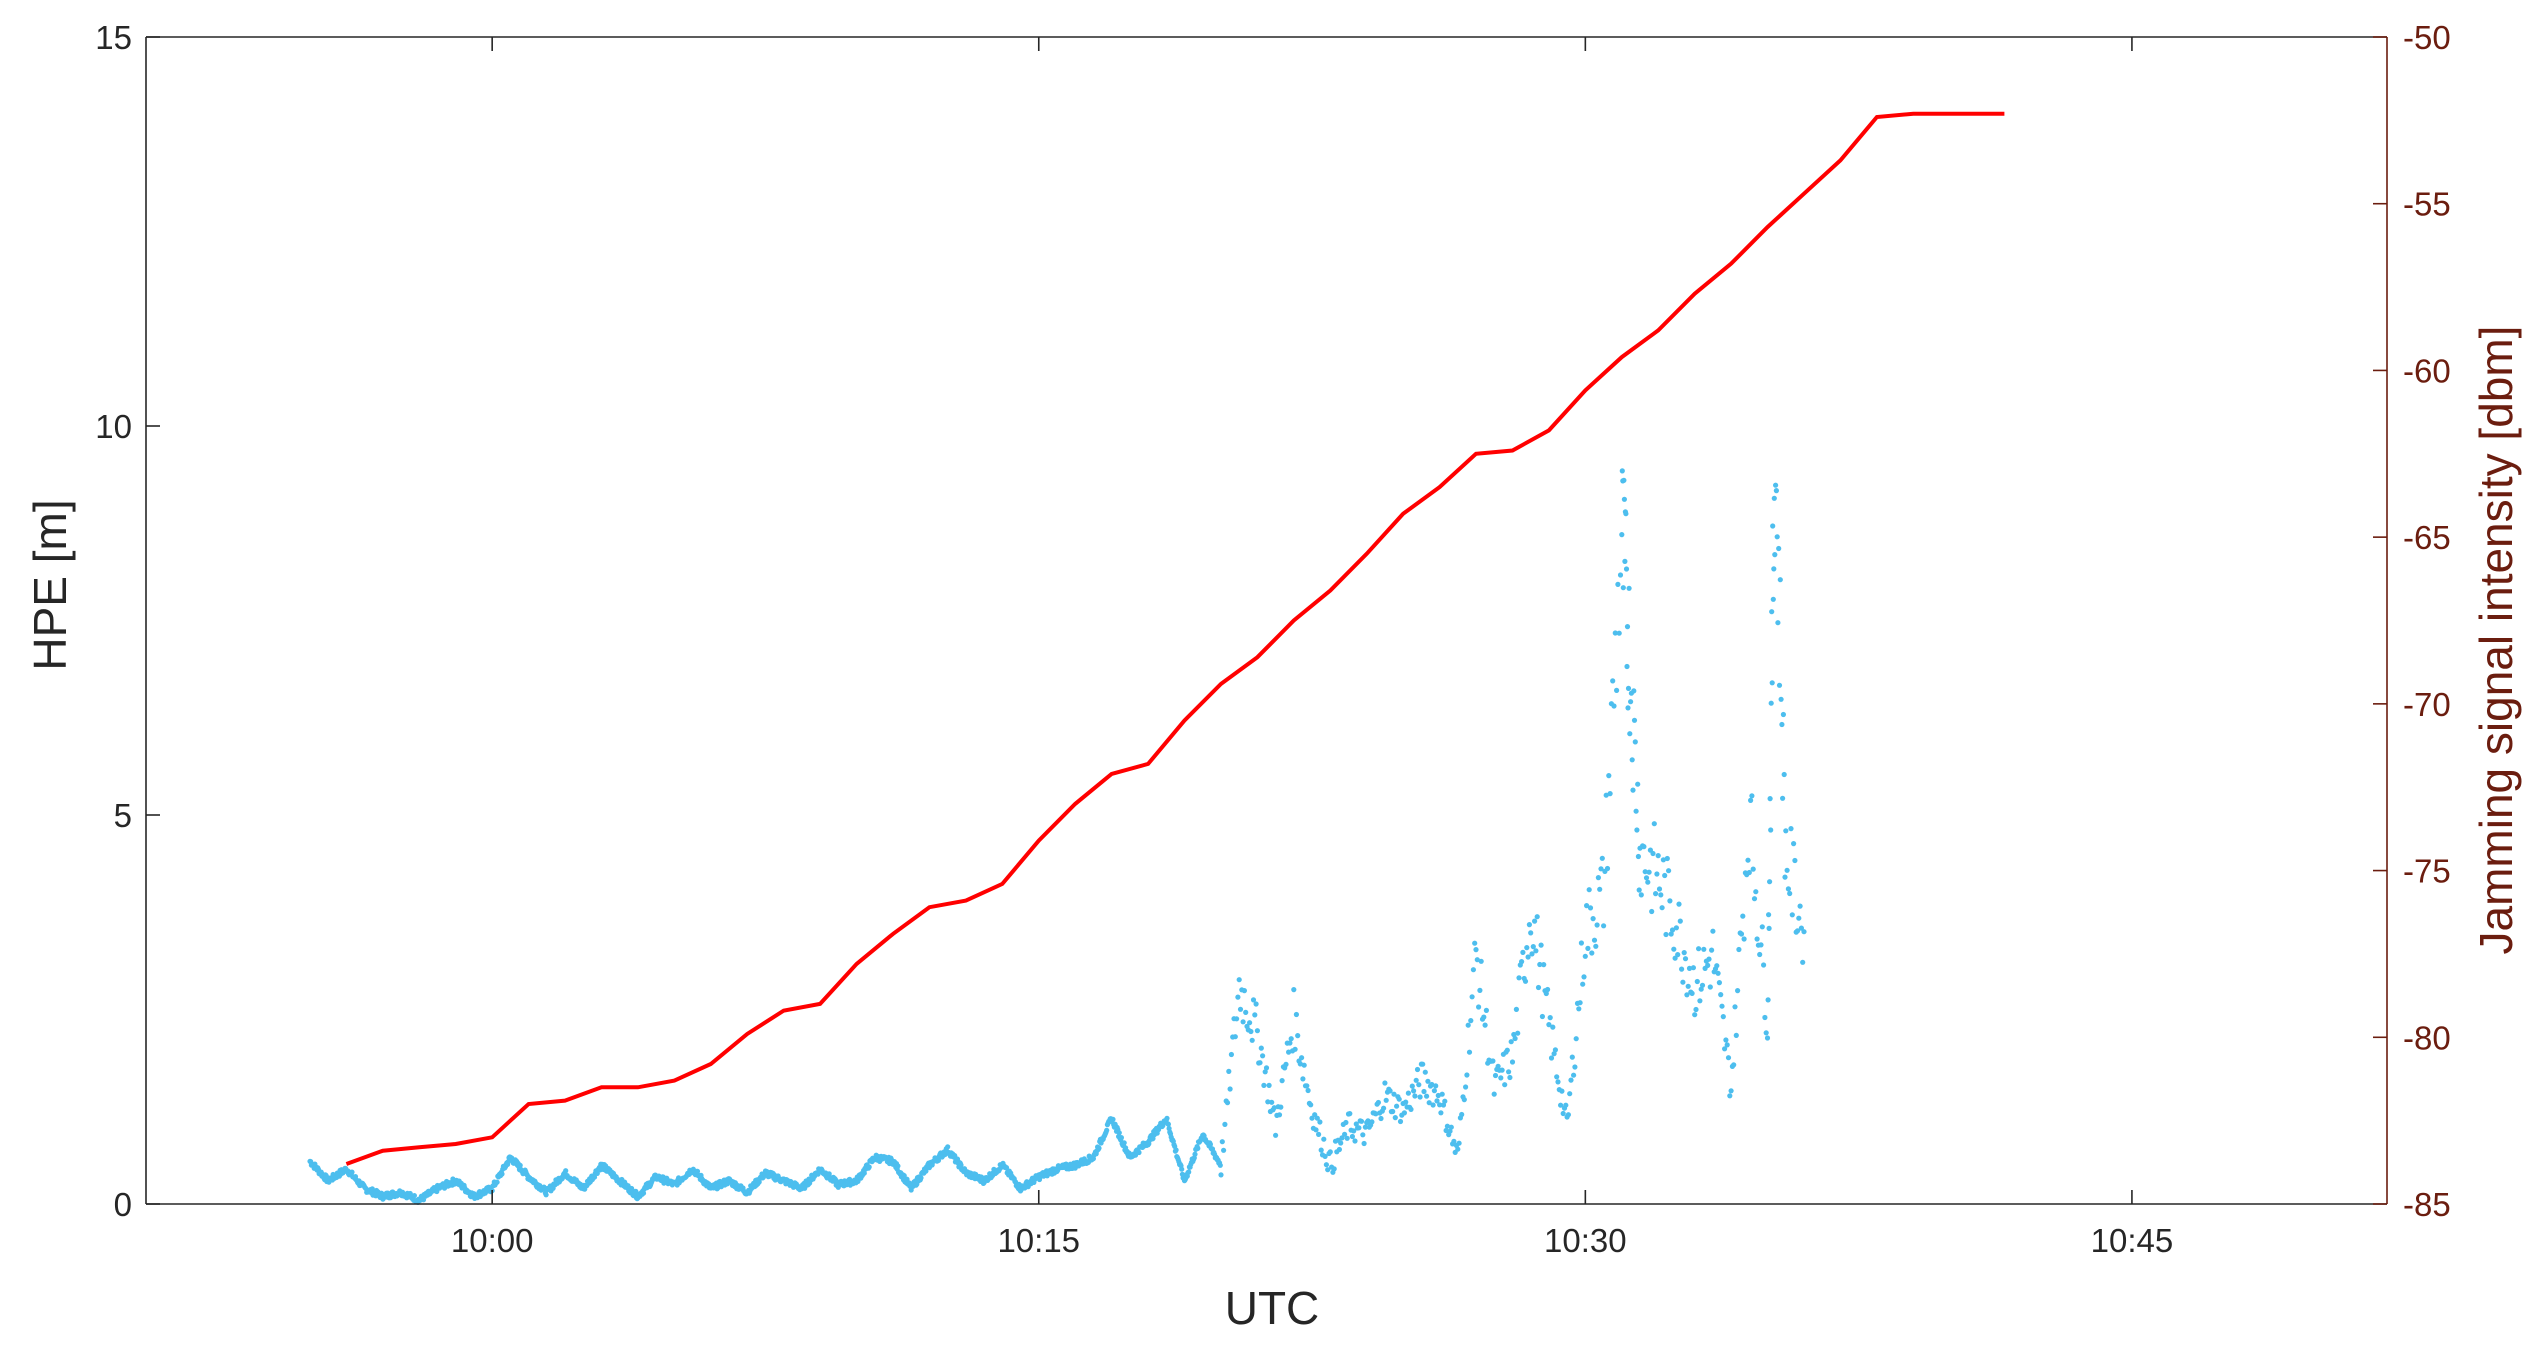 The width and height of the screenshot is (2545, 1356). Describe the element at coordinates (123, 815) in the screenshot. I see `y-tick-label-left: 5` at that location.